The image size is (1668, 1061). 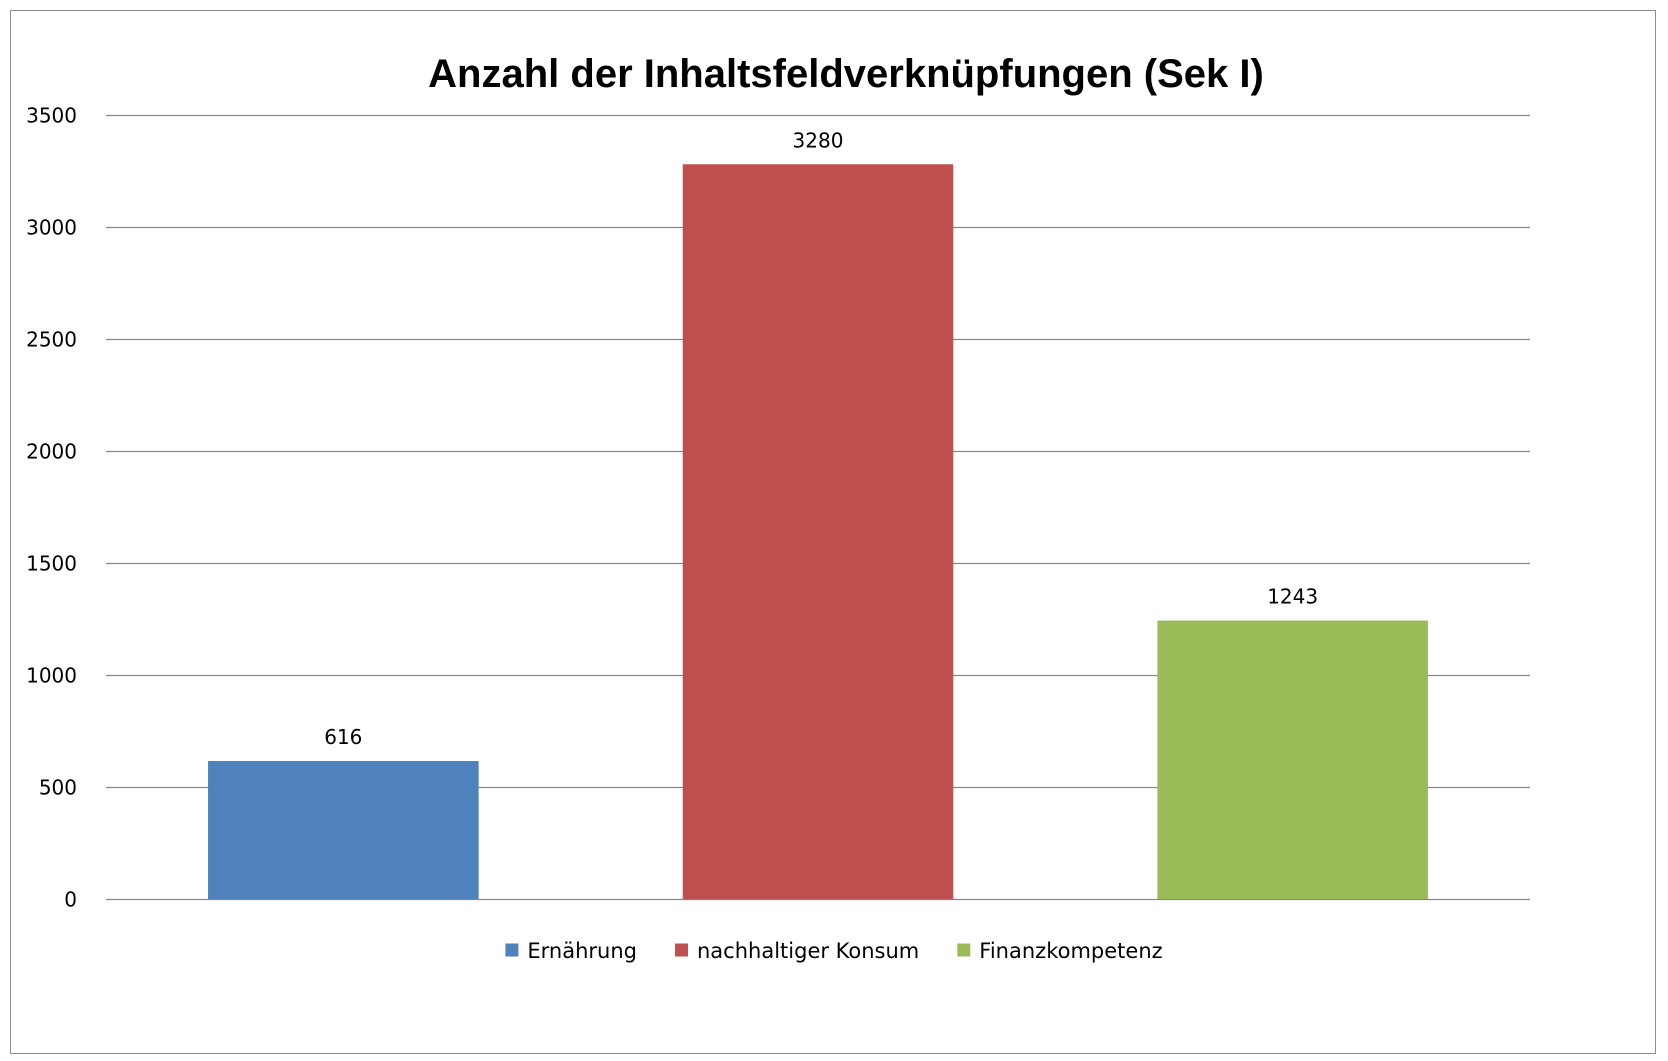 What do you see at coordinates (51, 340) in the screenshot?
I see `y-tick-label: 2500` at bounding box center [51, 340].